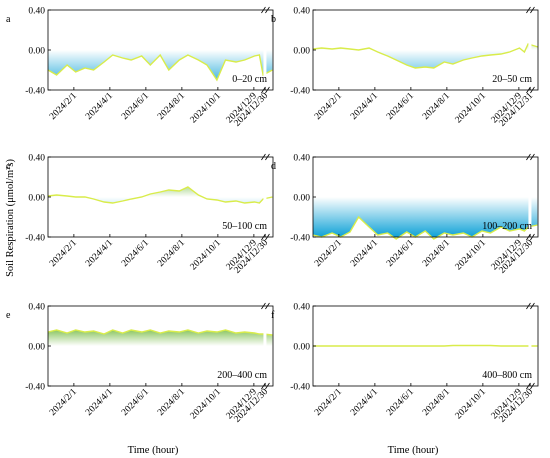 The image size is (550, 458). I want to click on panel-letter: a, so click(8, 19).